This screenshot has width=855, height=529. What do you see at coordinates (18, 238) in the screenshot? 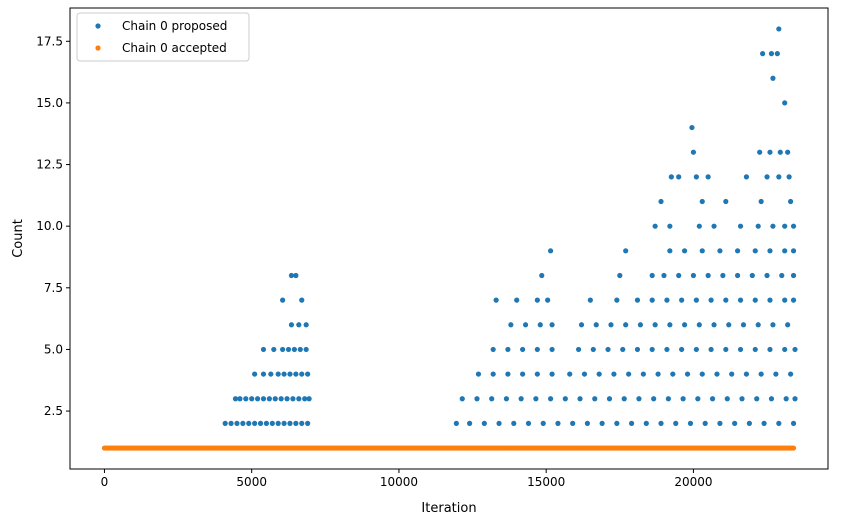
I see `y-axis-label: Count` at bounding box center [18, 238].